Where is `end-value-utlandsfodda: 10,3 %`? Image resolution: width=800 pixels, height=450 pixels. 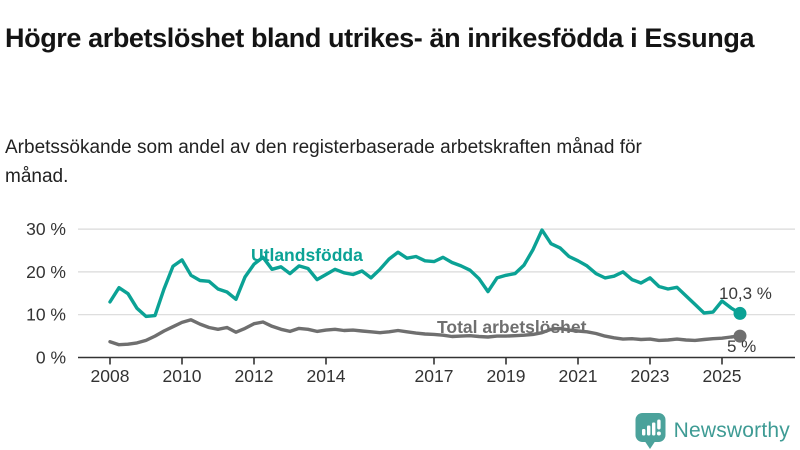
end-value-utlandsfodda: 10,3 % is located at coordinates (745, 293).